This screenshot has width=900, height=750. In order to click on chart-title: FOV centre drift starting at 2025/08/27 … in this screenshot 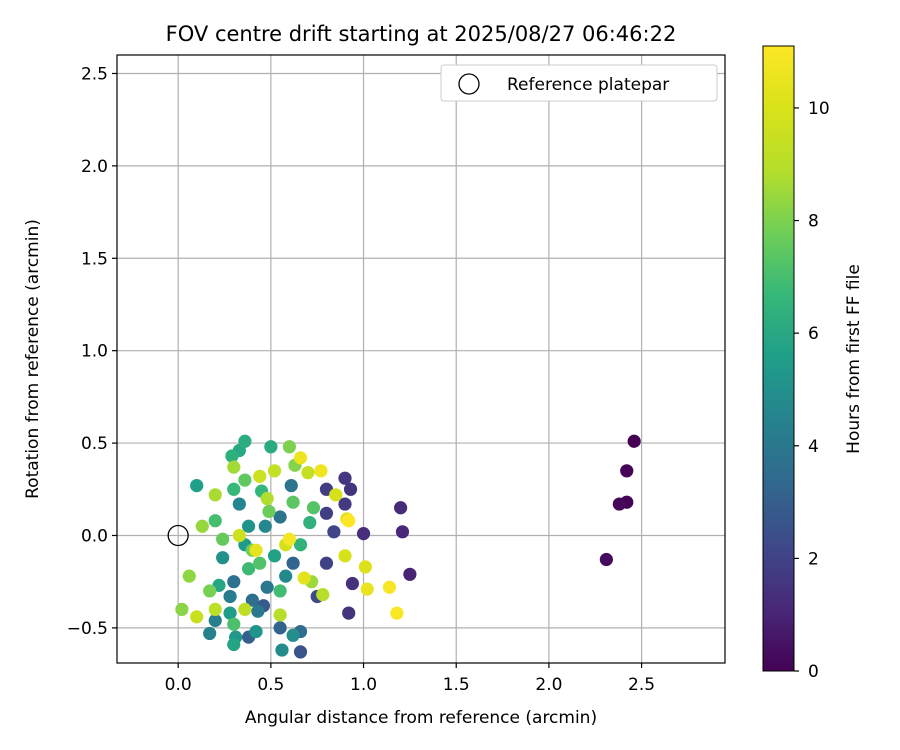, I will do `click(421, 34)`.